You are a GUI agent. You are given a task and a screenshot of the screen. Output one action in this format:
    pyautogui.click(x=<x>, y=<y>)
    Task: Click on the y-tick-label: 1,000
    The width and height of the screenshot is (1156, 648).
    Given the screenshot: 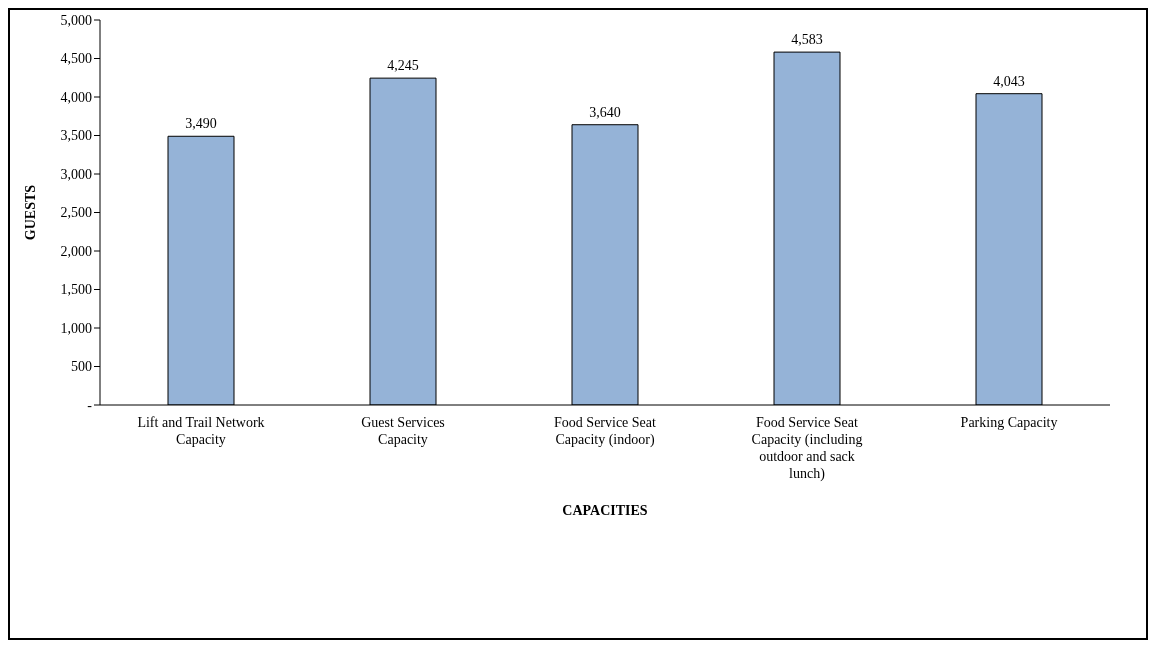 What is the action you would take?
    pyautogui.click(x=76, y=328)
    